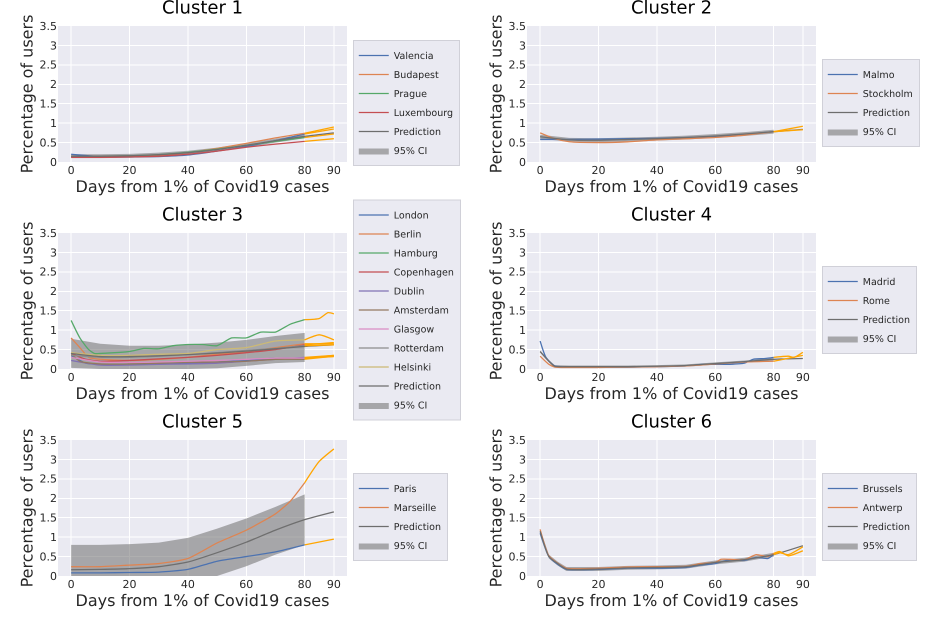  Describe the element at coordinates (414, 330) in the screenshot. I see `legend-label: Glasgow` at that location.